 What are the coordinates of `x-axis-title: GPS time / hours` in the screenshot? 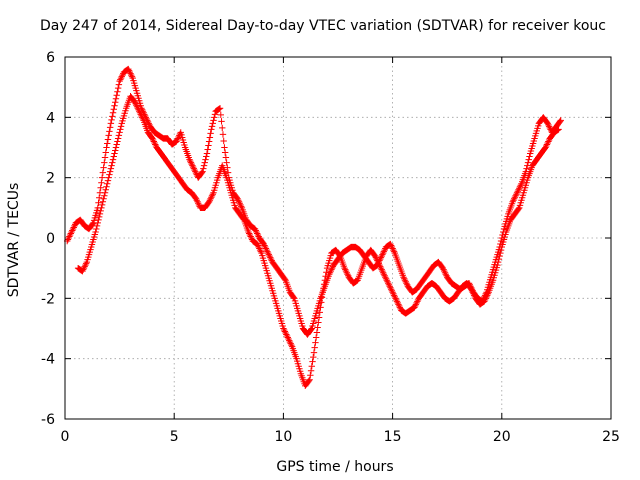 It's located at (334, 467).